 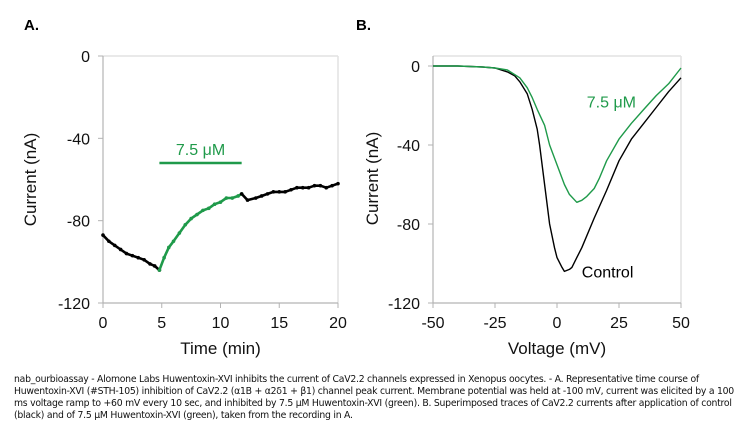 What do you see at coordinates (31, 25) in the screenshot?
I see `panel-a-label: A.` at bounding box center [31, 25].